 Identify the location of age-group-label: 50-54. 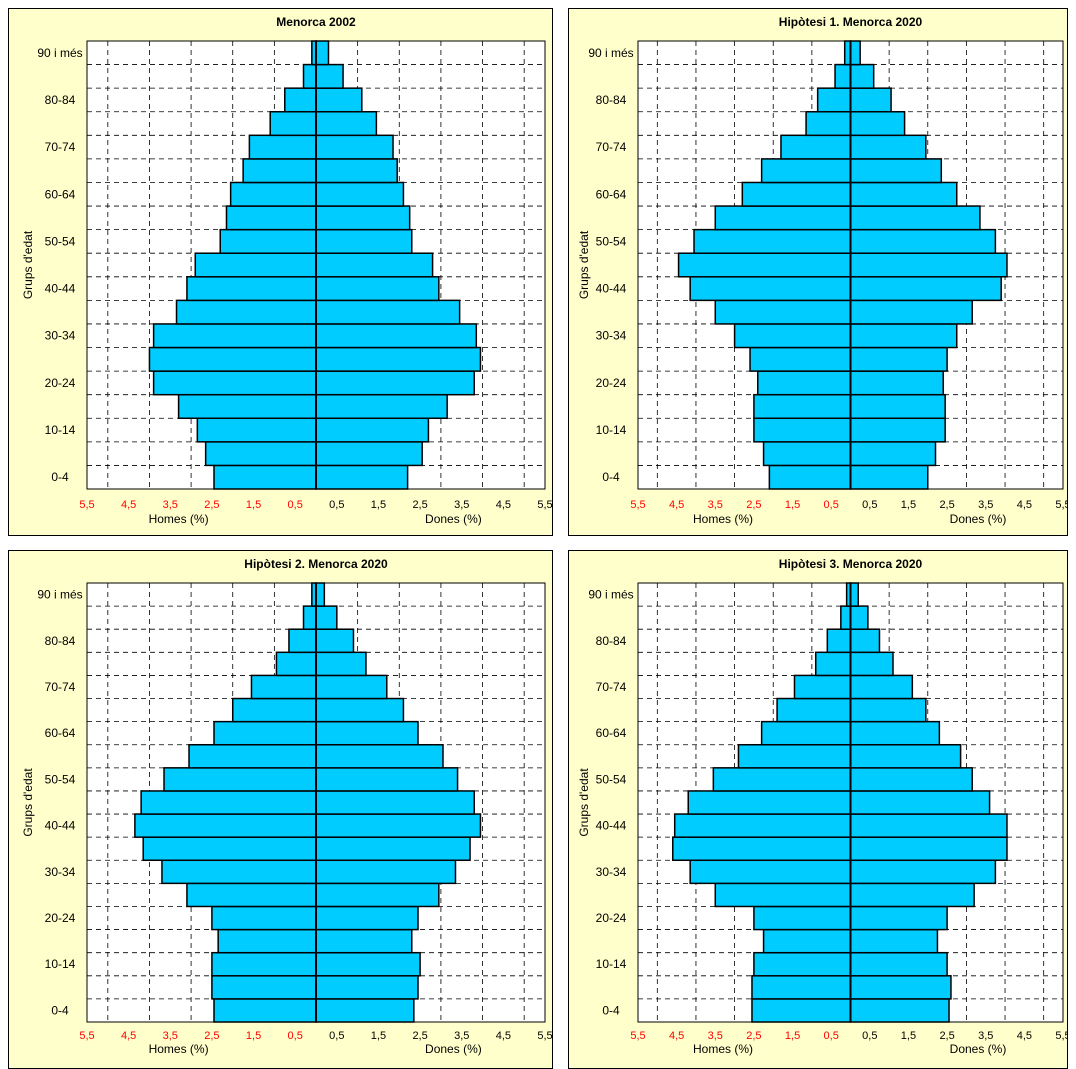
(60, 241).